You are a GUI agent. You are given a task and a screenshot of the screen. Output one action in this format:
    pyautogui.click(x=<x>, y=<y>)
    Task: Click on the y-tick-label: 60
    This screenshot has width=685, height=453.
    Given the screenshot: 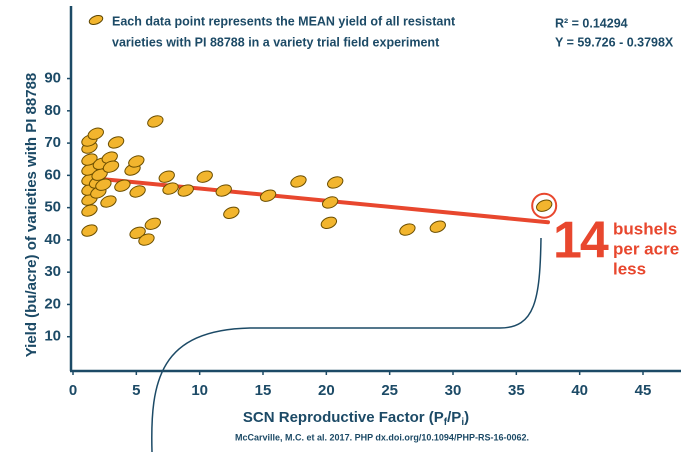 What is the action you would take?
    pyautogui.click(x=52, y=174)
    